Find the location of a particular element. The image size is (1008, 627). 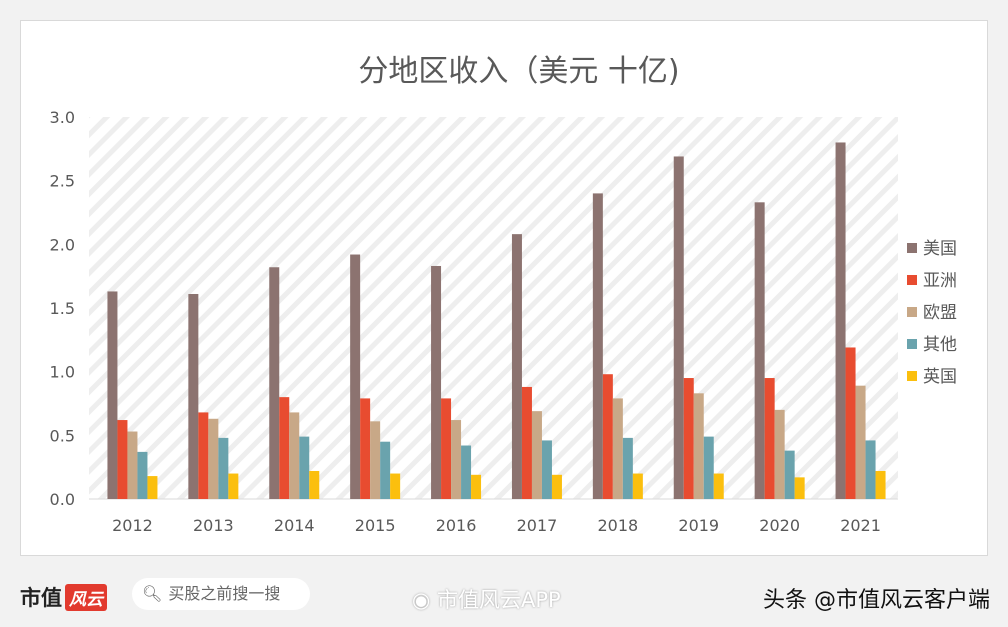

weibo-icon: ◉ is located at coordinates (424, 600).